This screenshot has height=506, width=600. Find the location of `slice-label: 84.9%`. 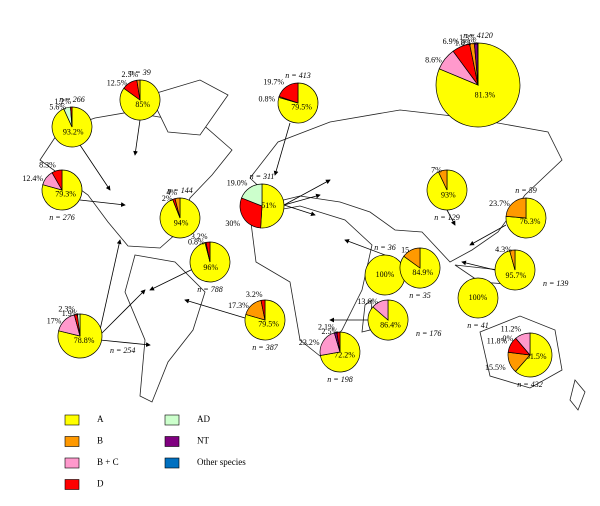

slice-label: 84.9% is located at coordinates (422, 272).